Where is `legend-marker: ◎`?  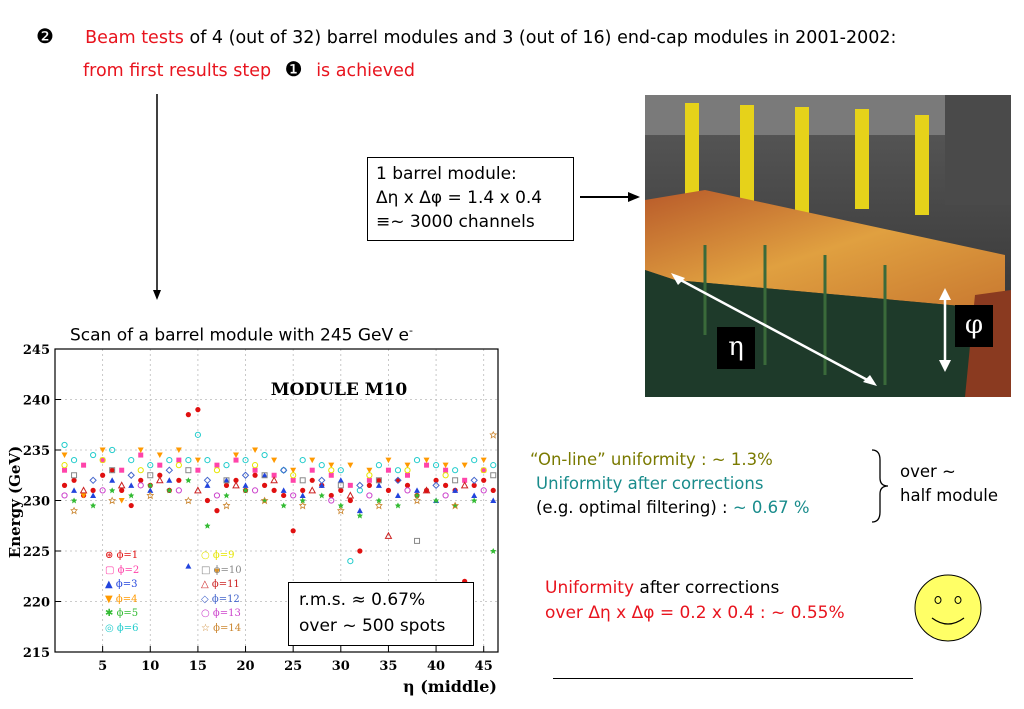
legend-marker: ◎ is located at coordinates (111, 628).